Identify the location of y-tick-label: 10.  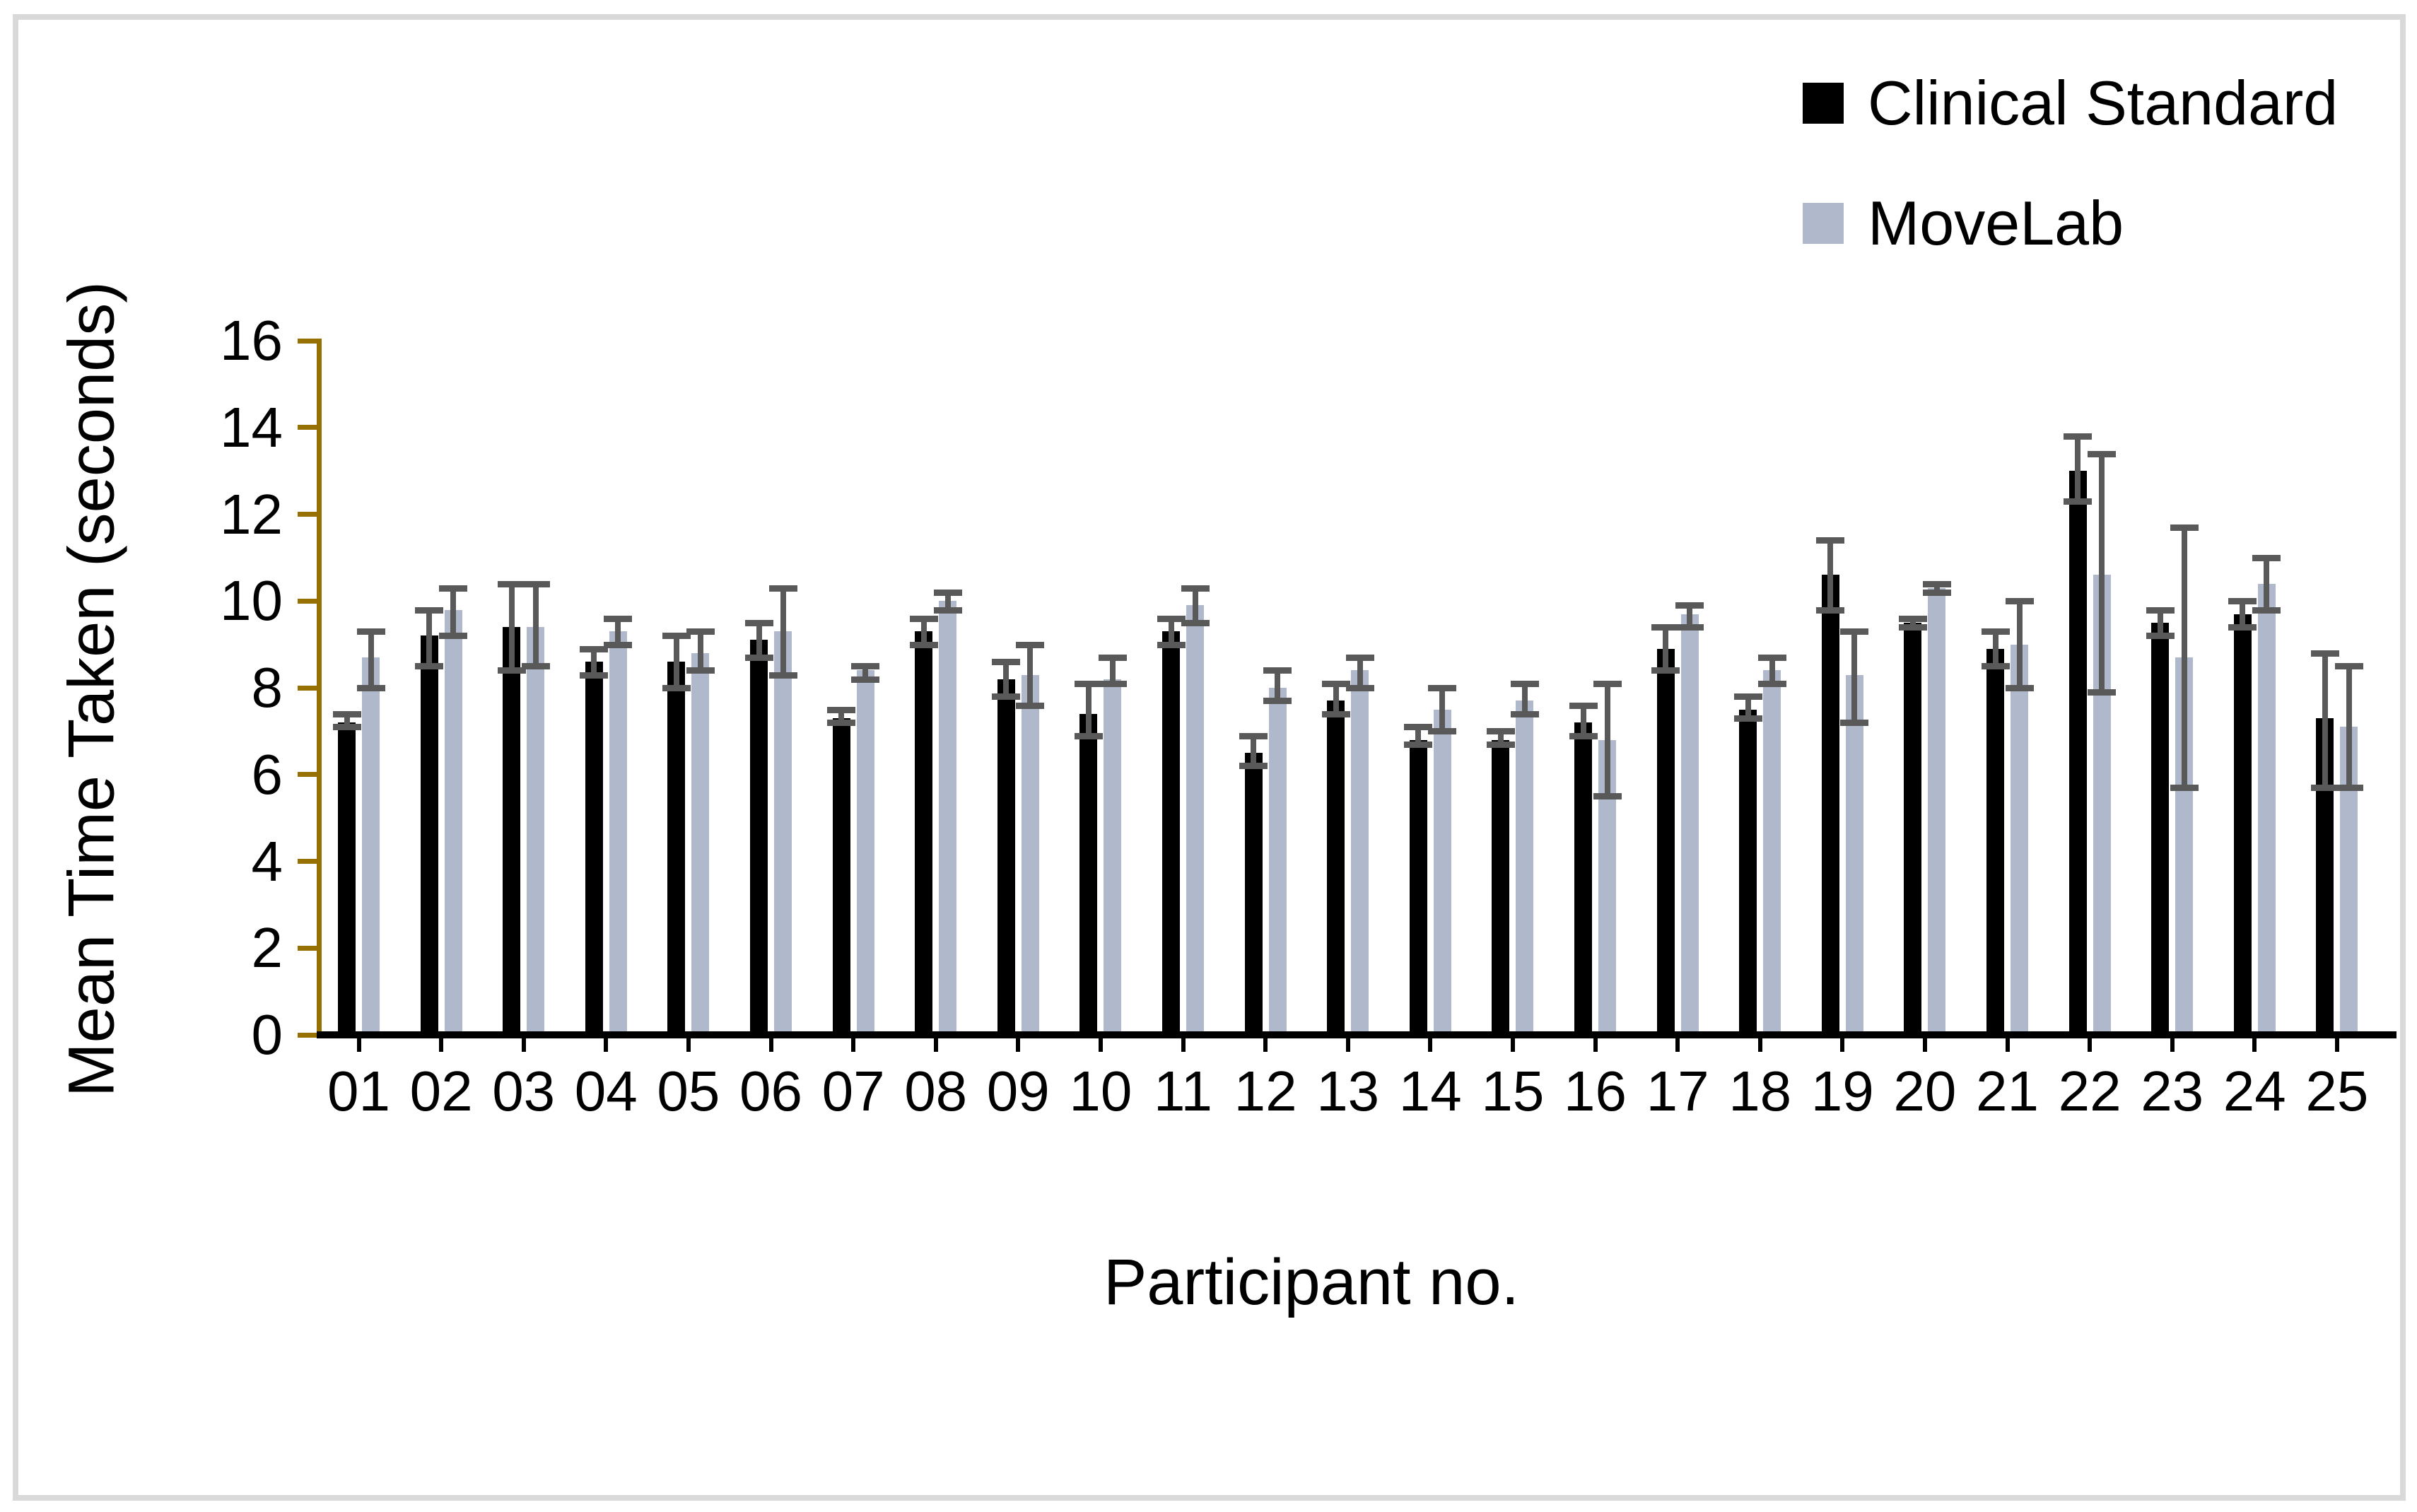
(251, 601).